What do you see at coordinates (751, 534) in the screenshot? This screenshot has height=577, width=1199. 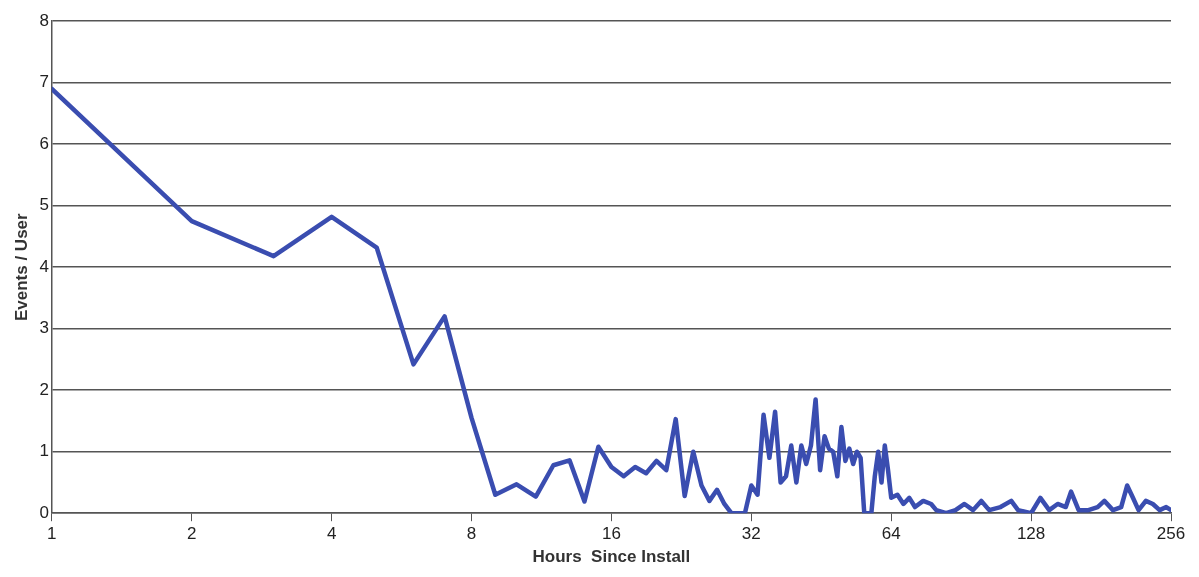 I see `x-tick-label: 32` at bounding box center [751, 534].